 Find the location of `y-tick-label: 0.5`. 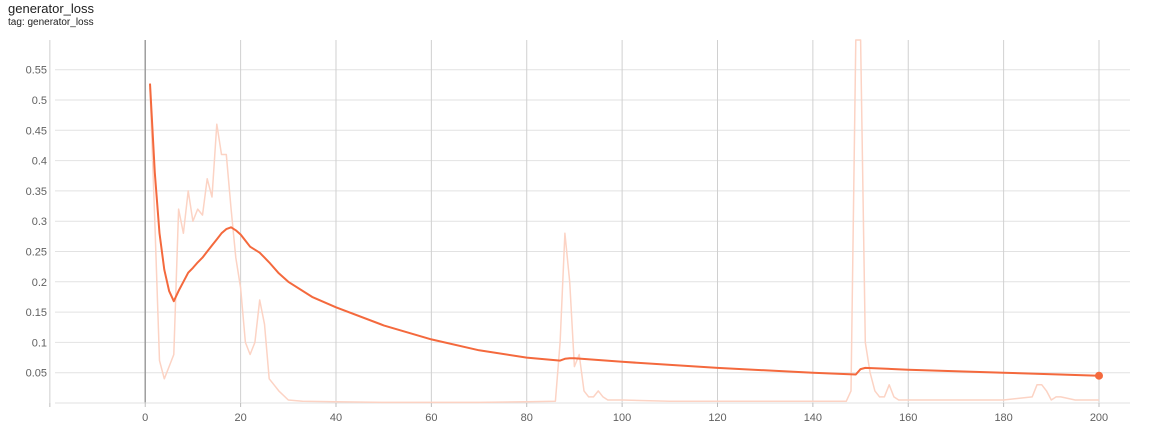

y-tick-label: 0.5 is located at coordinates (39, 101).